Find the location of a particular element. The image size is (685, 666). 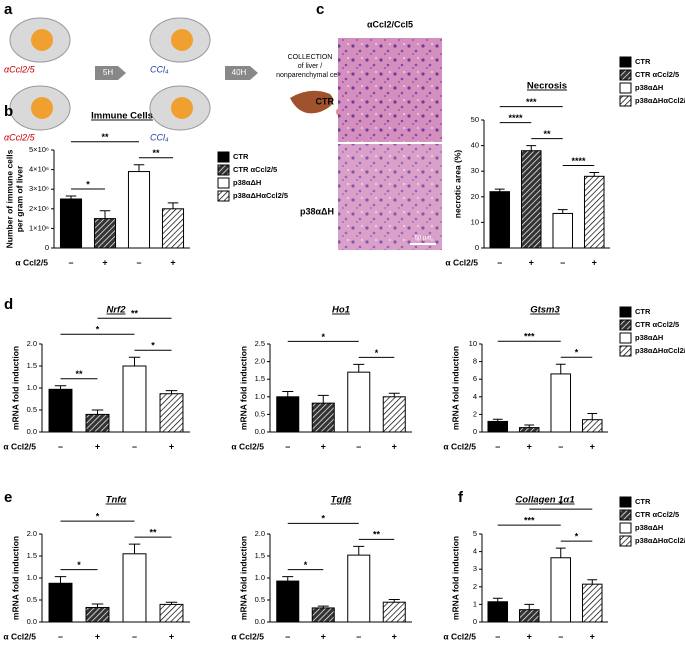

chart-title: Collagen 1α1 is located at coordinates (544, 500).